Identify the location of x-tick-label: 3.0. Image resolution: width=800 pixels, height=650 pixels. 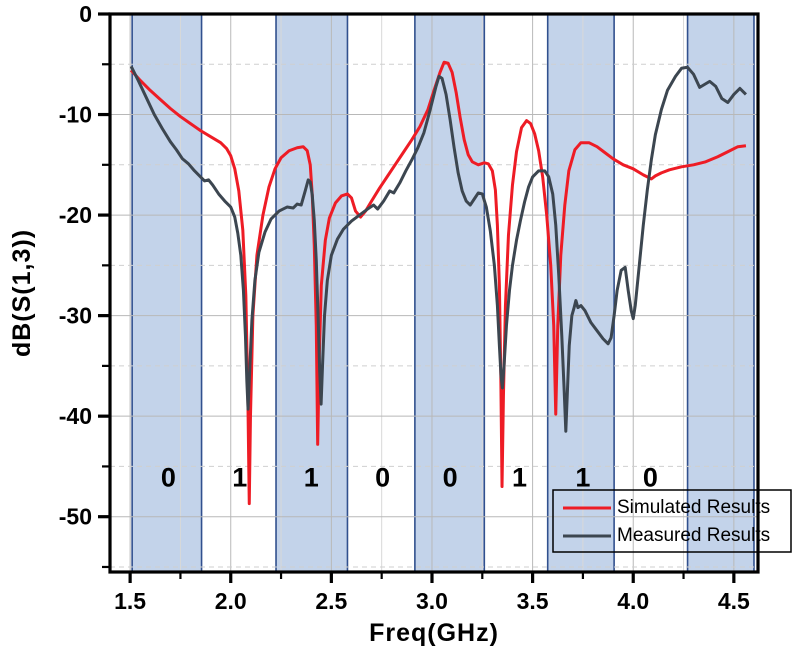
(432, 601).